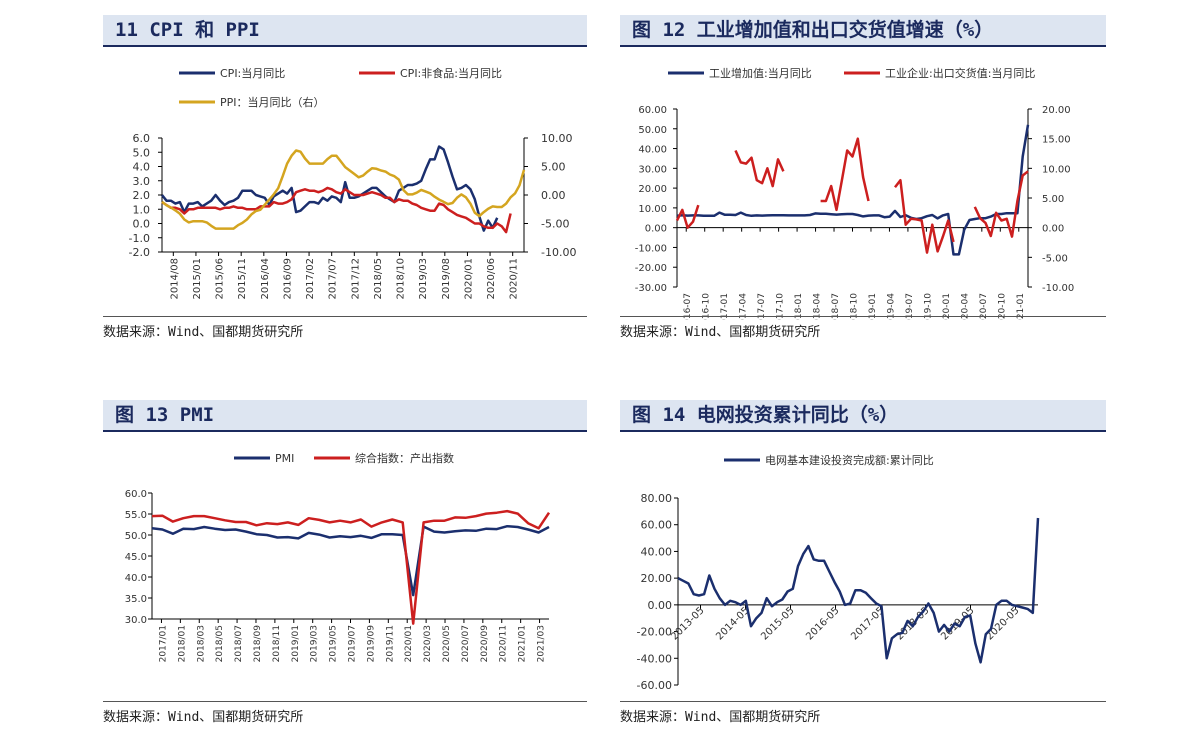 This screenshot has height=741, width=1191. Describe the element at coordinates (558, 252) in the screenshot. I see `y-tick-label-right: -10.00` at that location.